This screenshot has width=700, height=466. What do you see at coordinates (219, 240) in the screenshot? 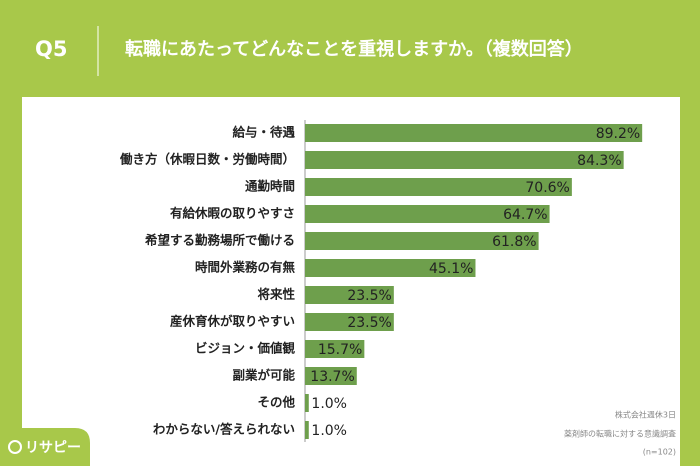
I see `category-label: 希望する勤務場所で働ける` at bounding box center [219, 240].